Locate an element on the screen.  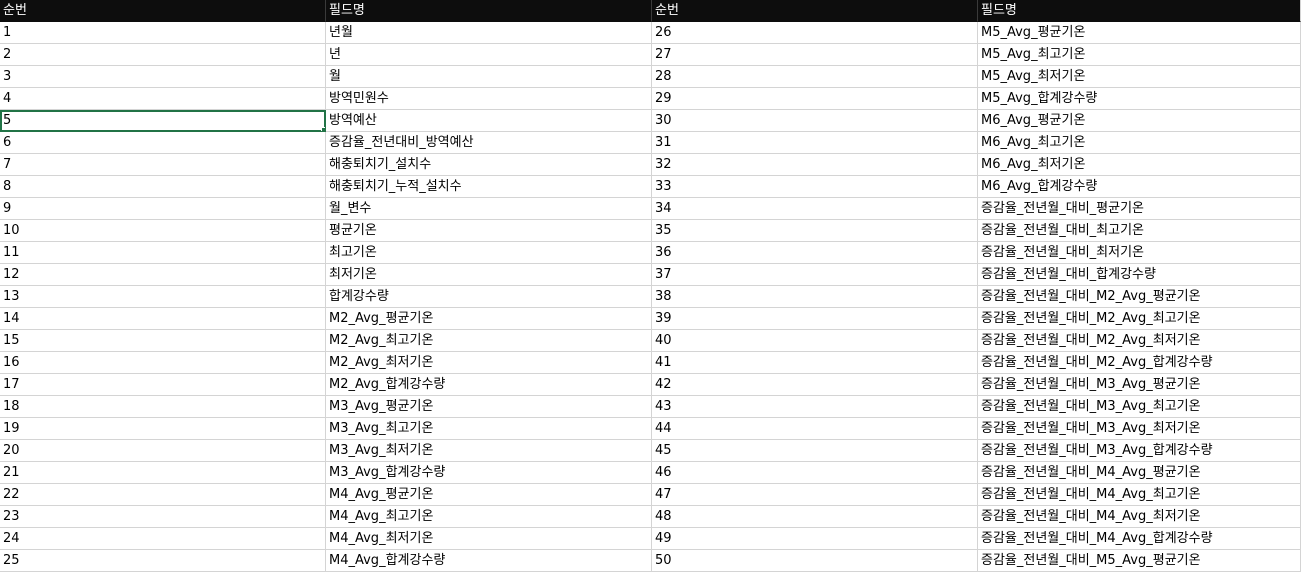
cell-seq-left: 12 is located at coordinates (163, 275).